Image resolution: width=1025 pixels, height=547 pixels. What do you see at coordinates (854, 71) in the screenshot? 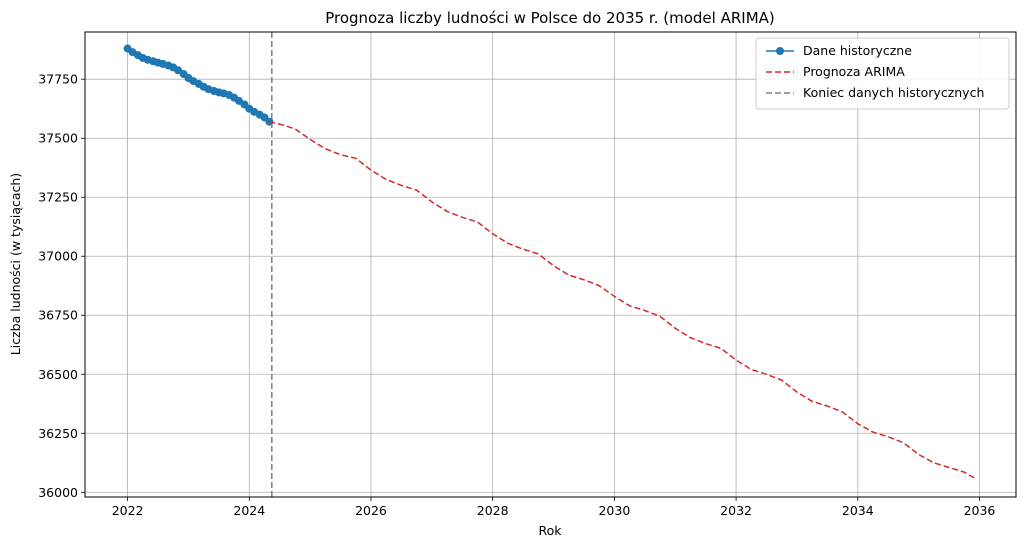
I see `legend-forecast-label: Prognoza ARIMA` at bounding box center [854, 71].